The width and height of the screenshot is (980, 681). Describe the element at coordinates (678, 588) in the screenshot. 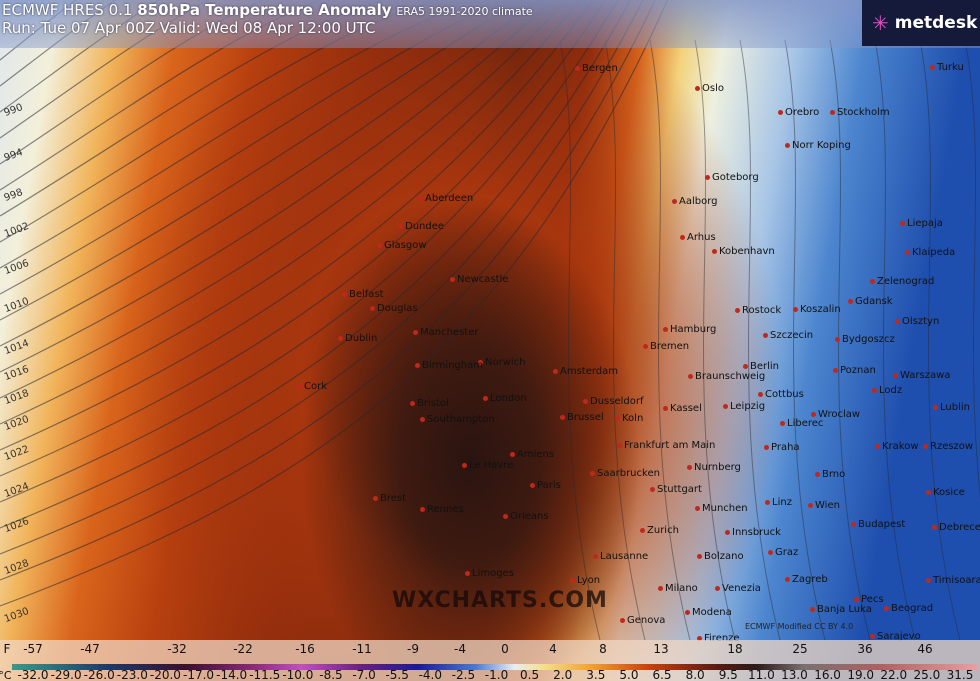

I see `city-label: Milano` at that location.